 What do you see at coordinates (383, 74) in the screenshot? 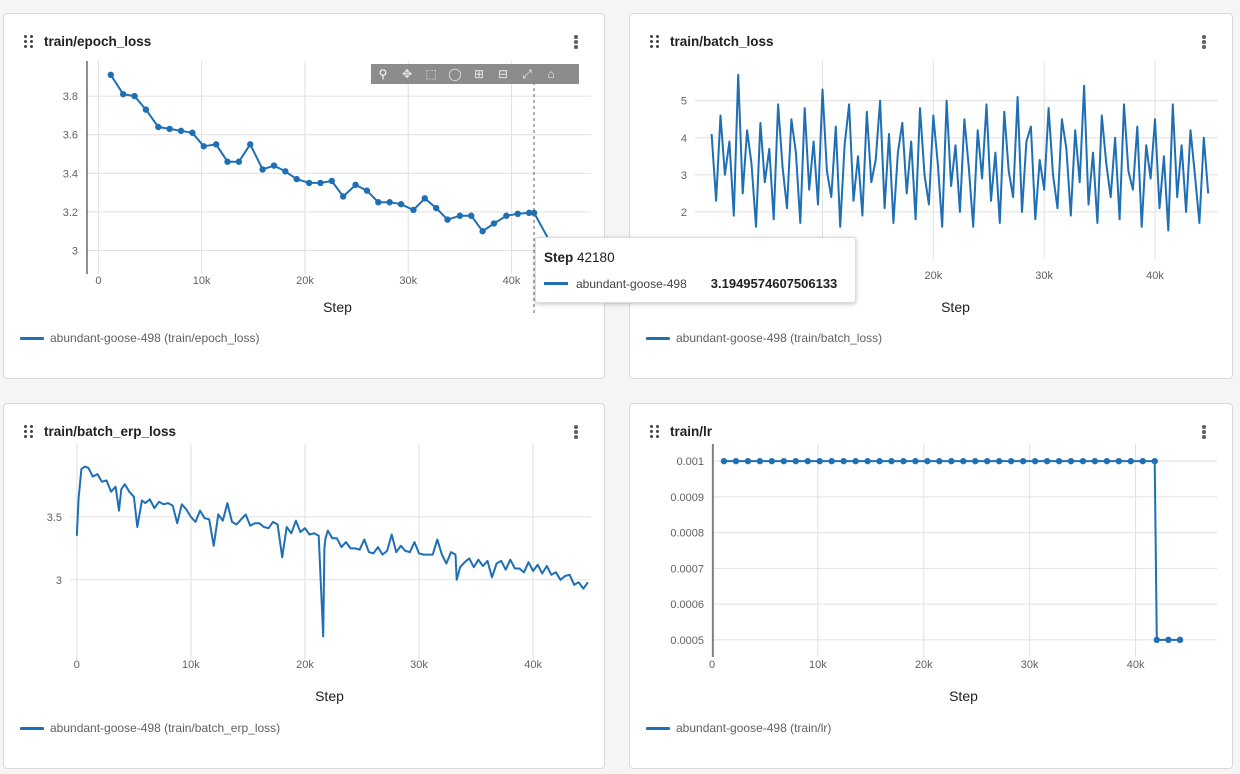
I see `zoom-icon: ⚲` at bounding box center [383, 74].